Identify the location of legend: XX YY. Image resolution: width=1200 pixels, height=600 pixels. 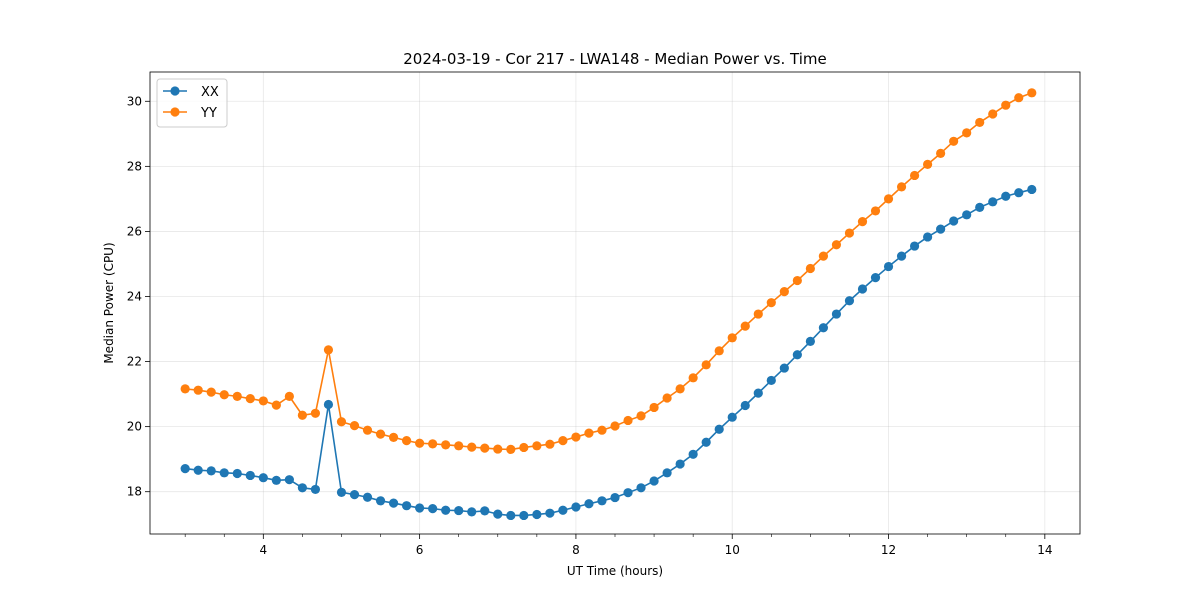
(192, 103).